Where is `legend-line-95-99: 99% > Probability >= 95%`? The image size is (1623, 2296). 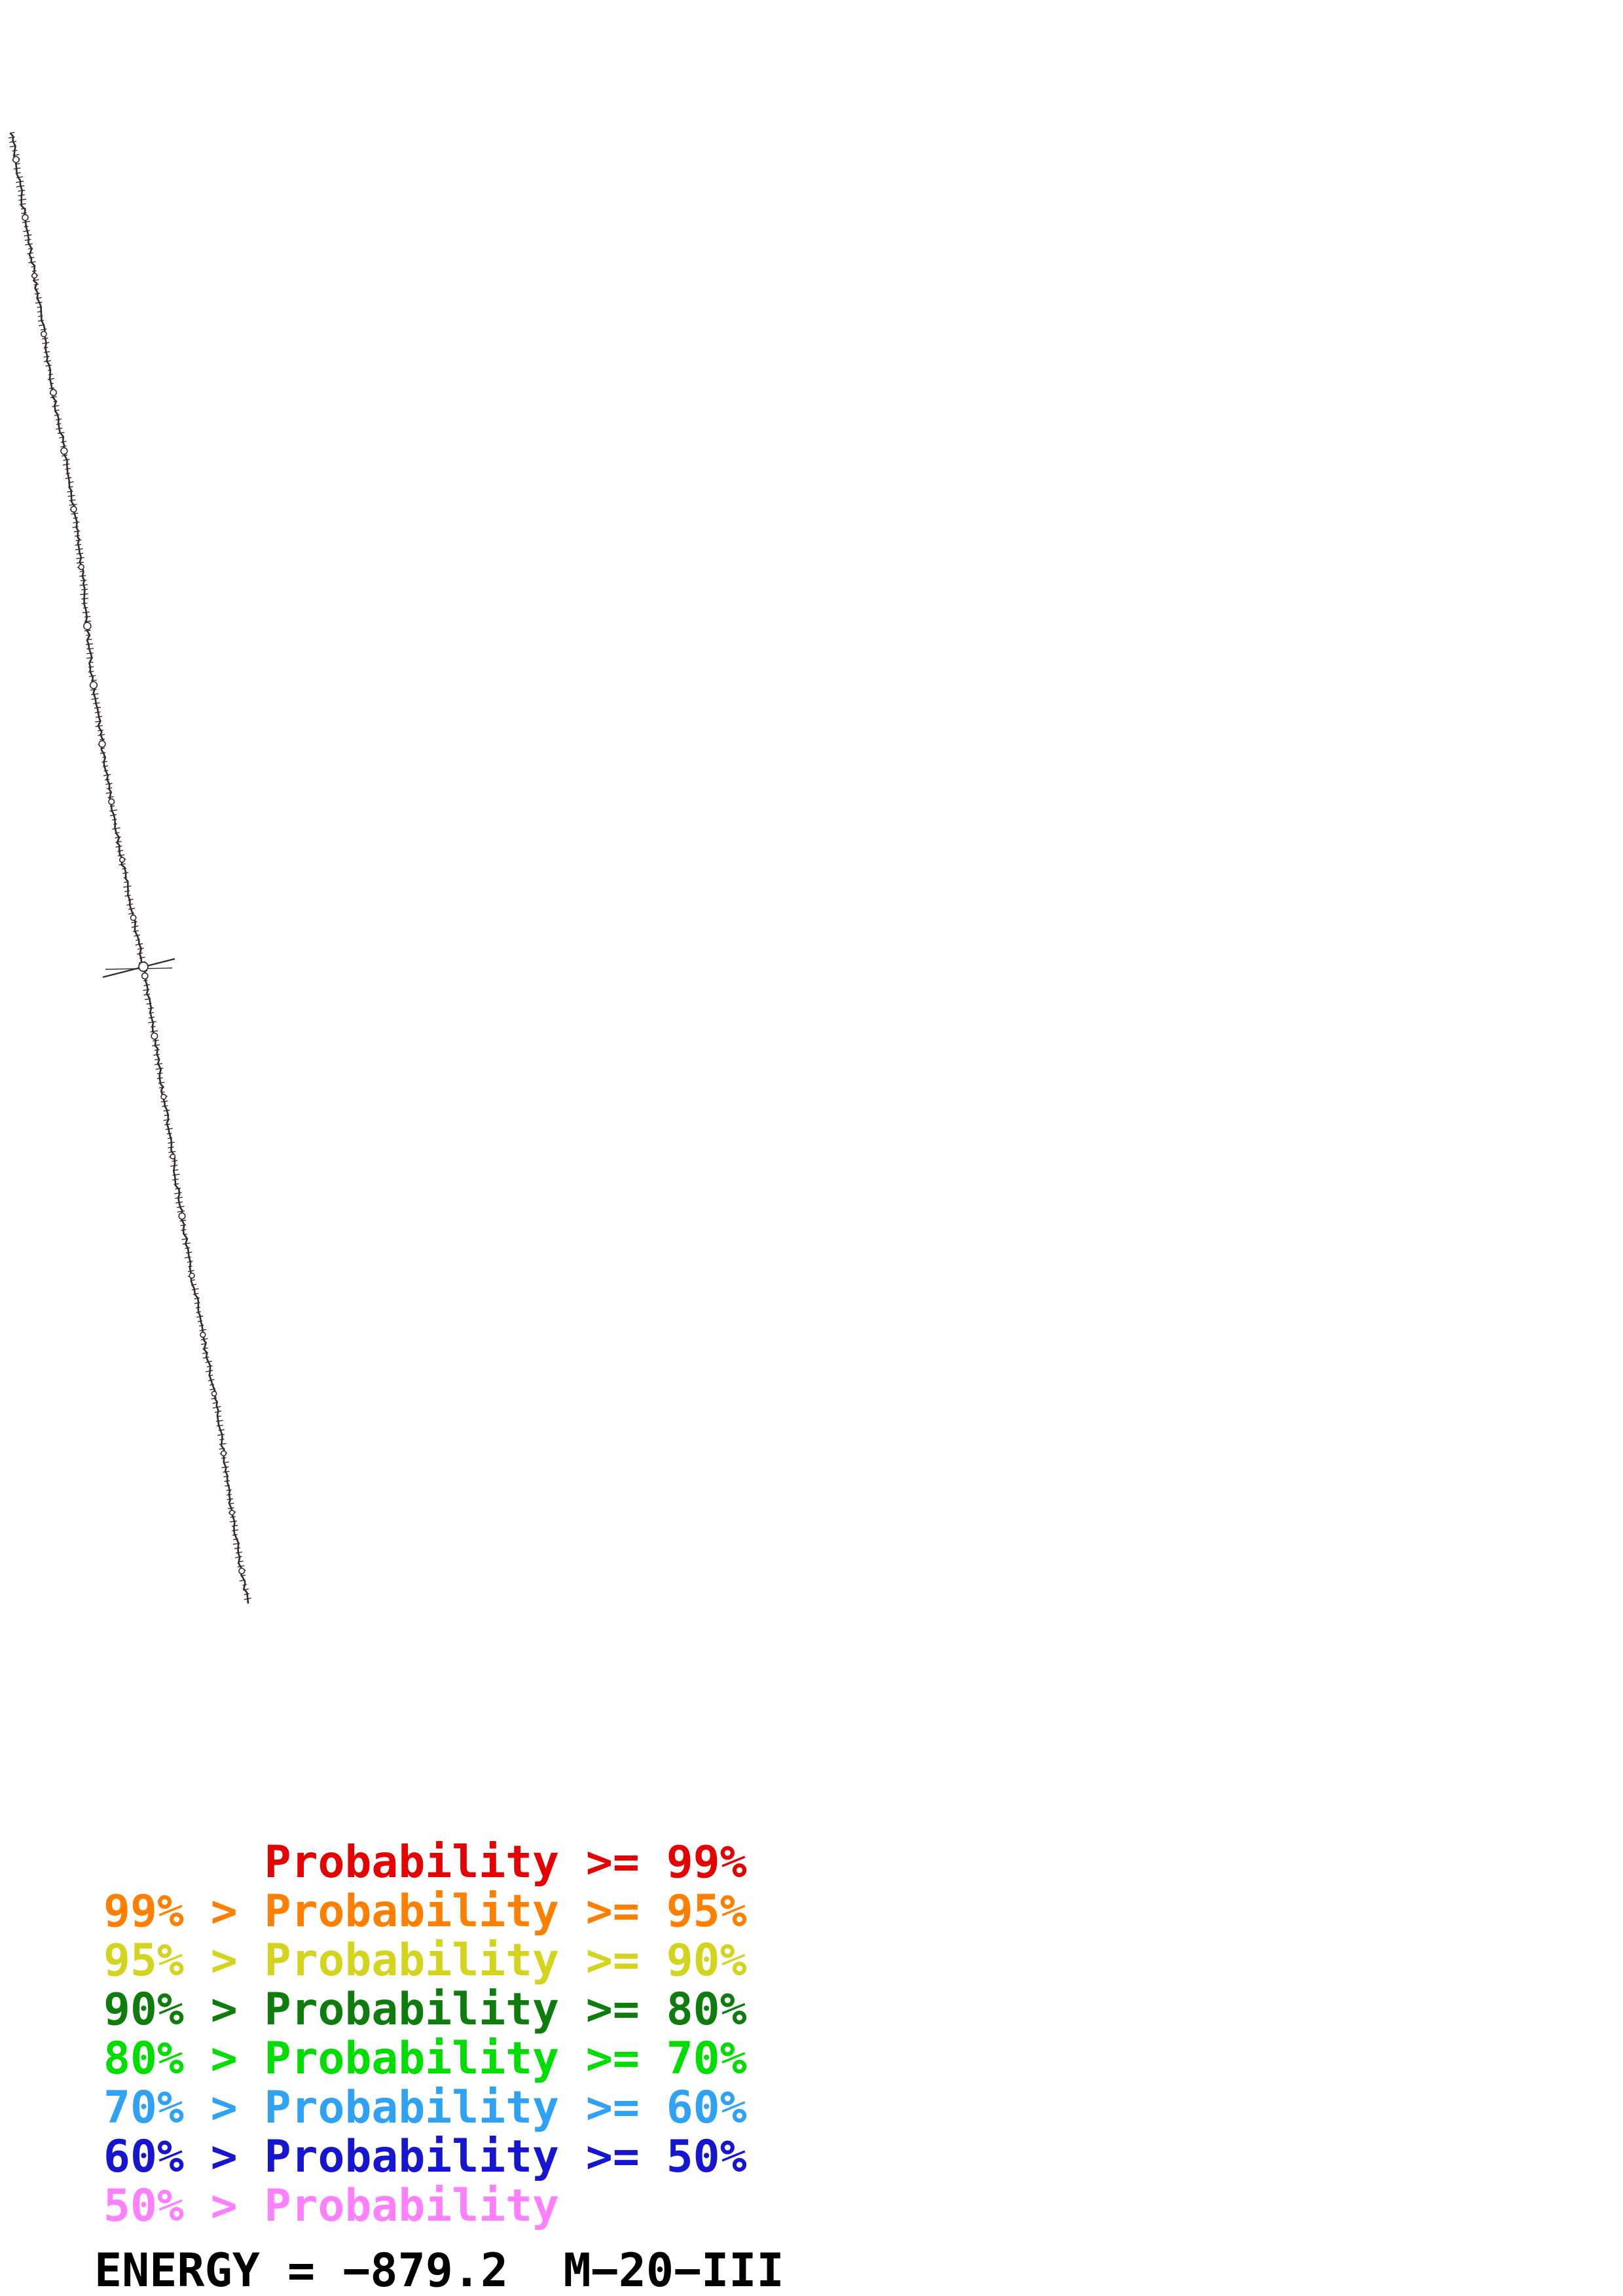 legend-line-95-99: 99% > Probability >= 95% is located at coordinates (425, 1911).